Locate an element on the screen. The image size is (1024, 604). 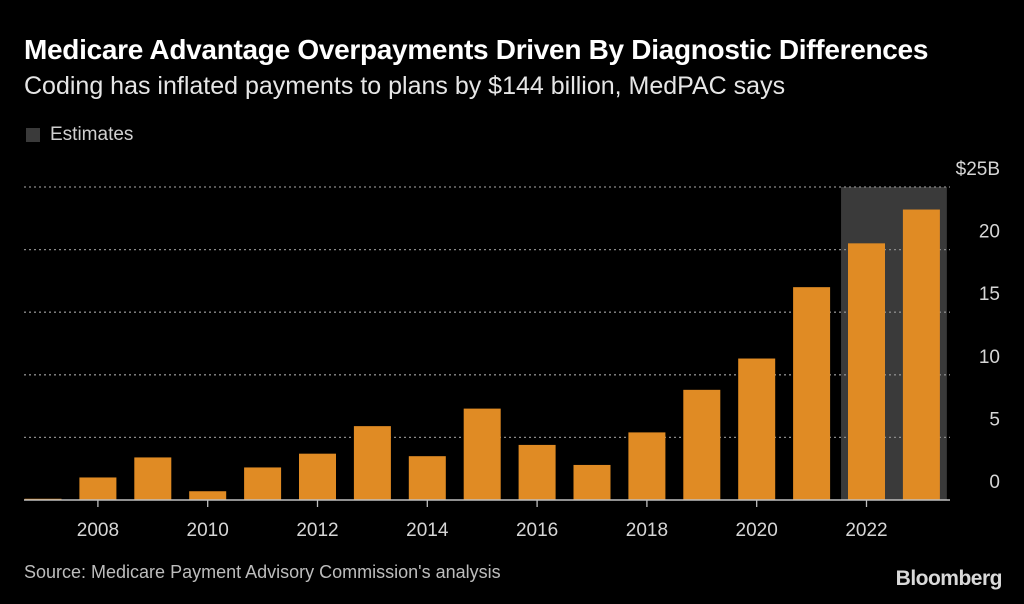
y-tick-label: 20 is located at coordinates (989, 232).